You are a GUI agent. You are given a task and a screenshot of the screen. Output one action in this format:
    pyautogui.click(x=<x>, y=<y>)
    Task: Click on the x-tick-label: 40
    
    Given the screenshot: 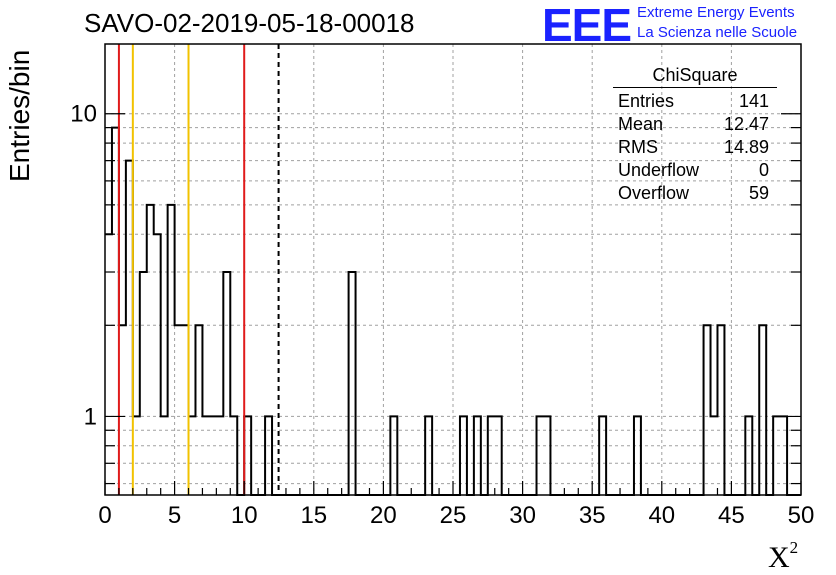 What is the action you would take?
    pyautogui.click(x=661, y=515)
    